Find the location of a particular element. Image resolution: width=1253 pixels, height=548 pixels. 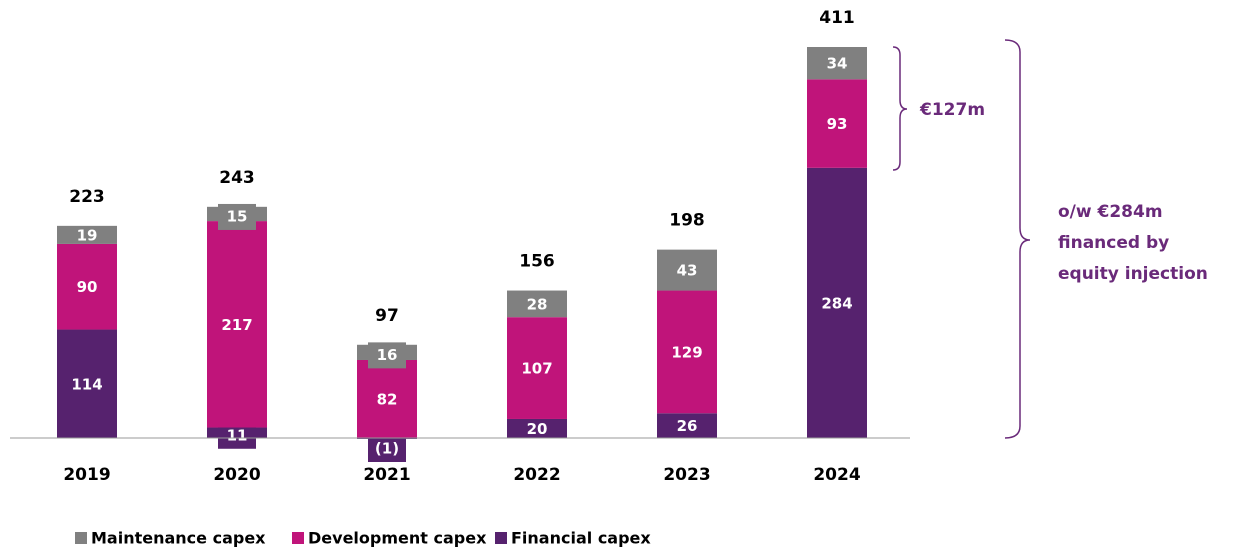

value-label: 26 is located at coordinates (687, 426).